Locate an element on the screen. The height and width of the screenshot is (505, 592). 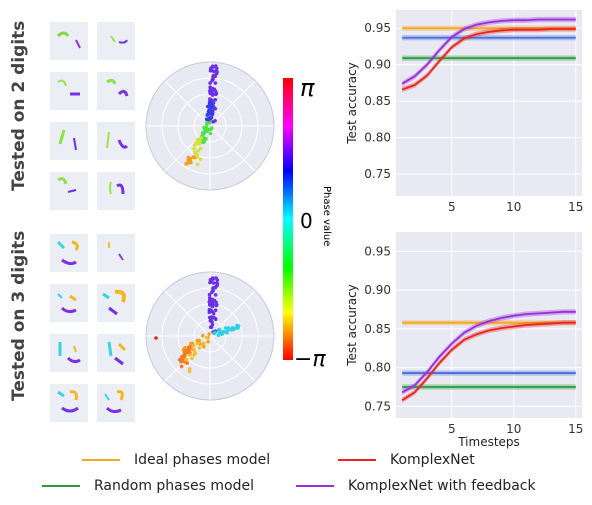
legend-label: Ideal phases model is located at coordinates (202, 460).